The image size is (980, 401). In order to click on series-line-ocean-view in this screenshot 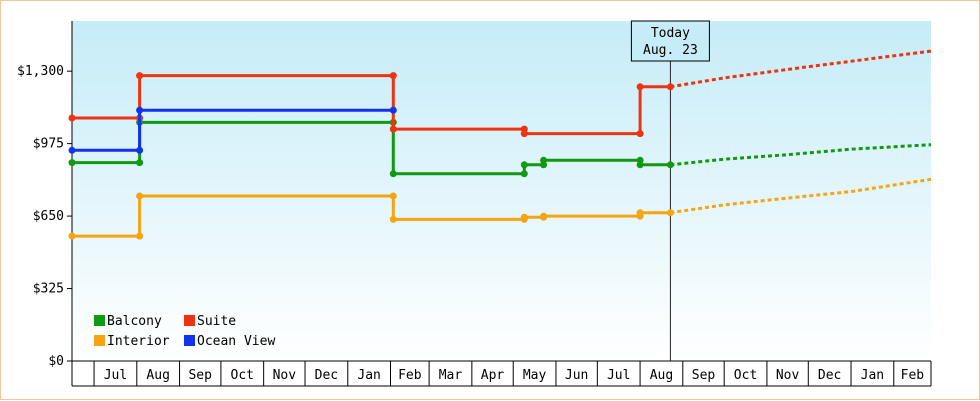, I will do `click(233, 130)`.